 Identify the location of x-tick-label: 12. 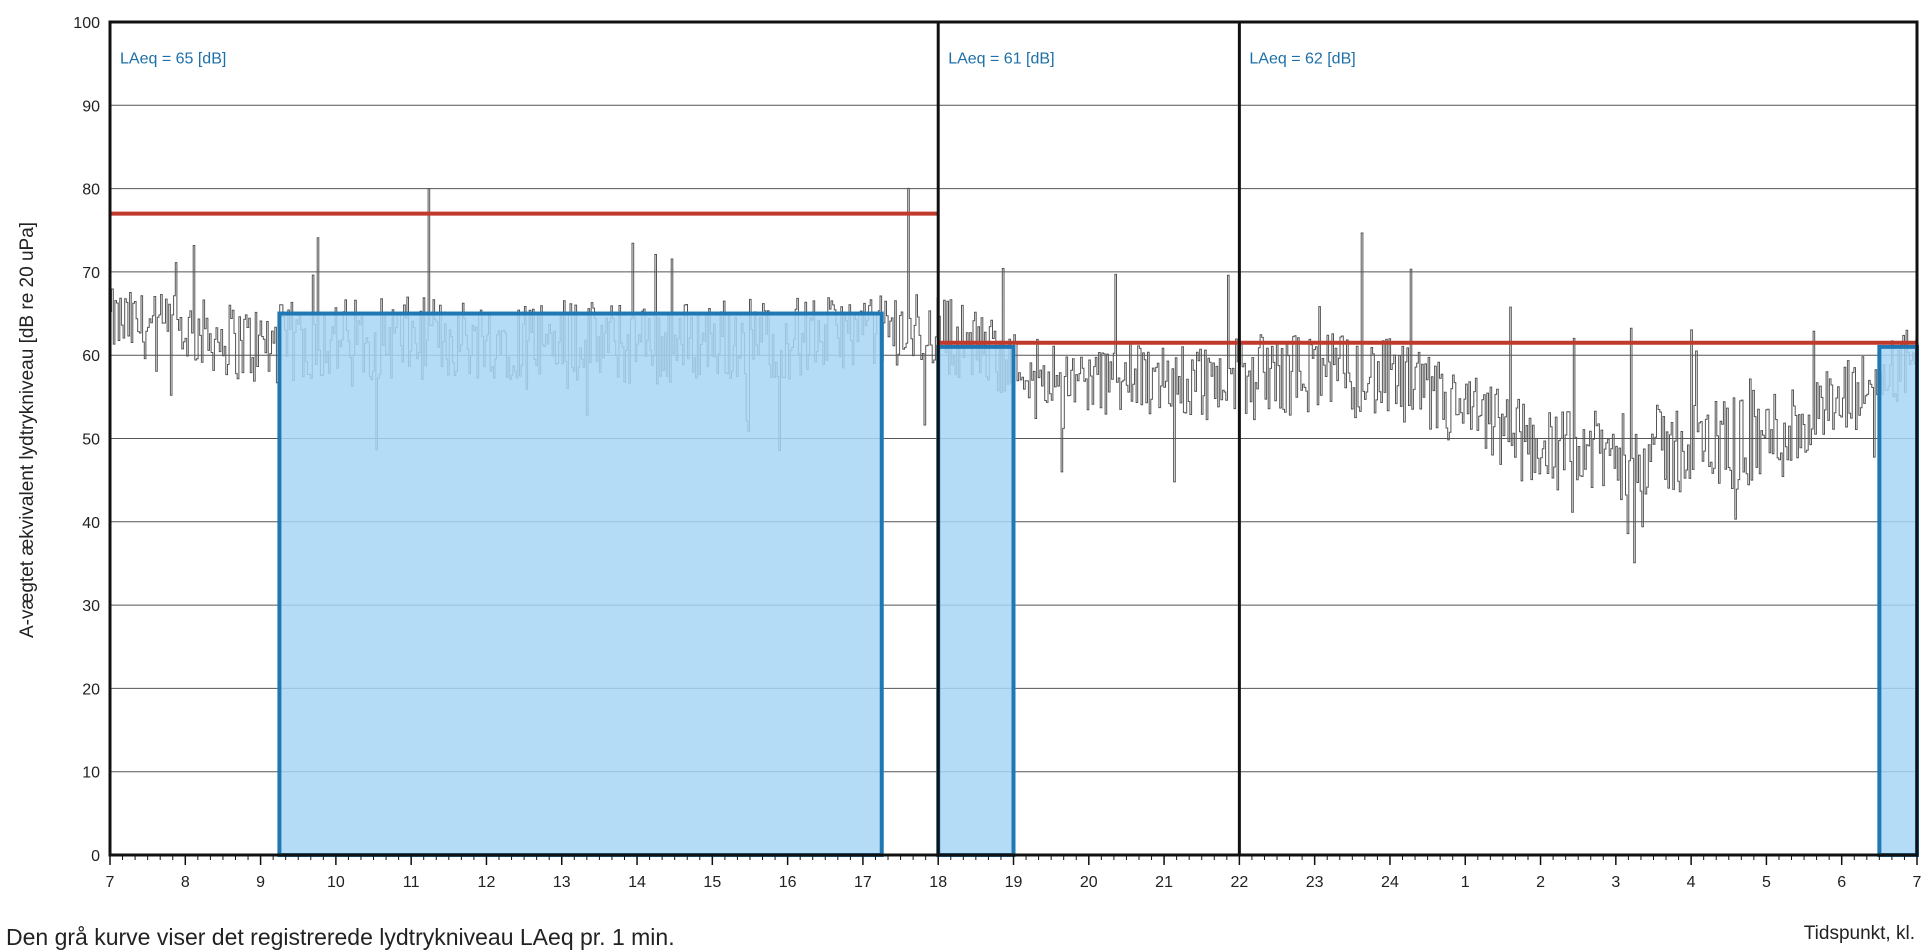
(487, 882).